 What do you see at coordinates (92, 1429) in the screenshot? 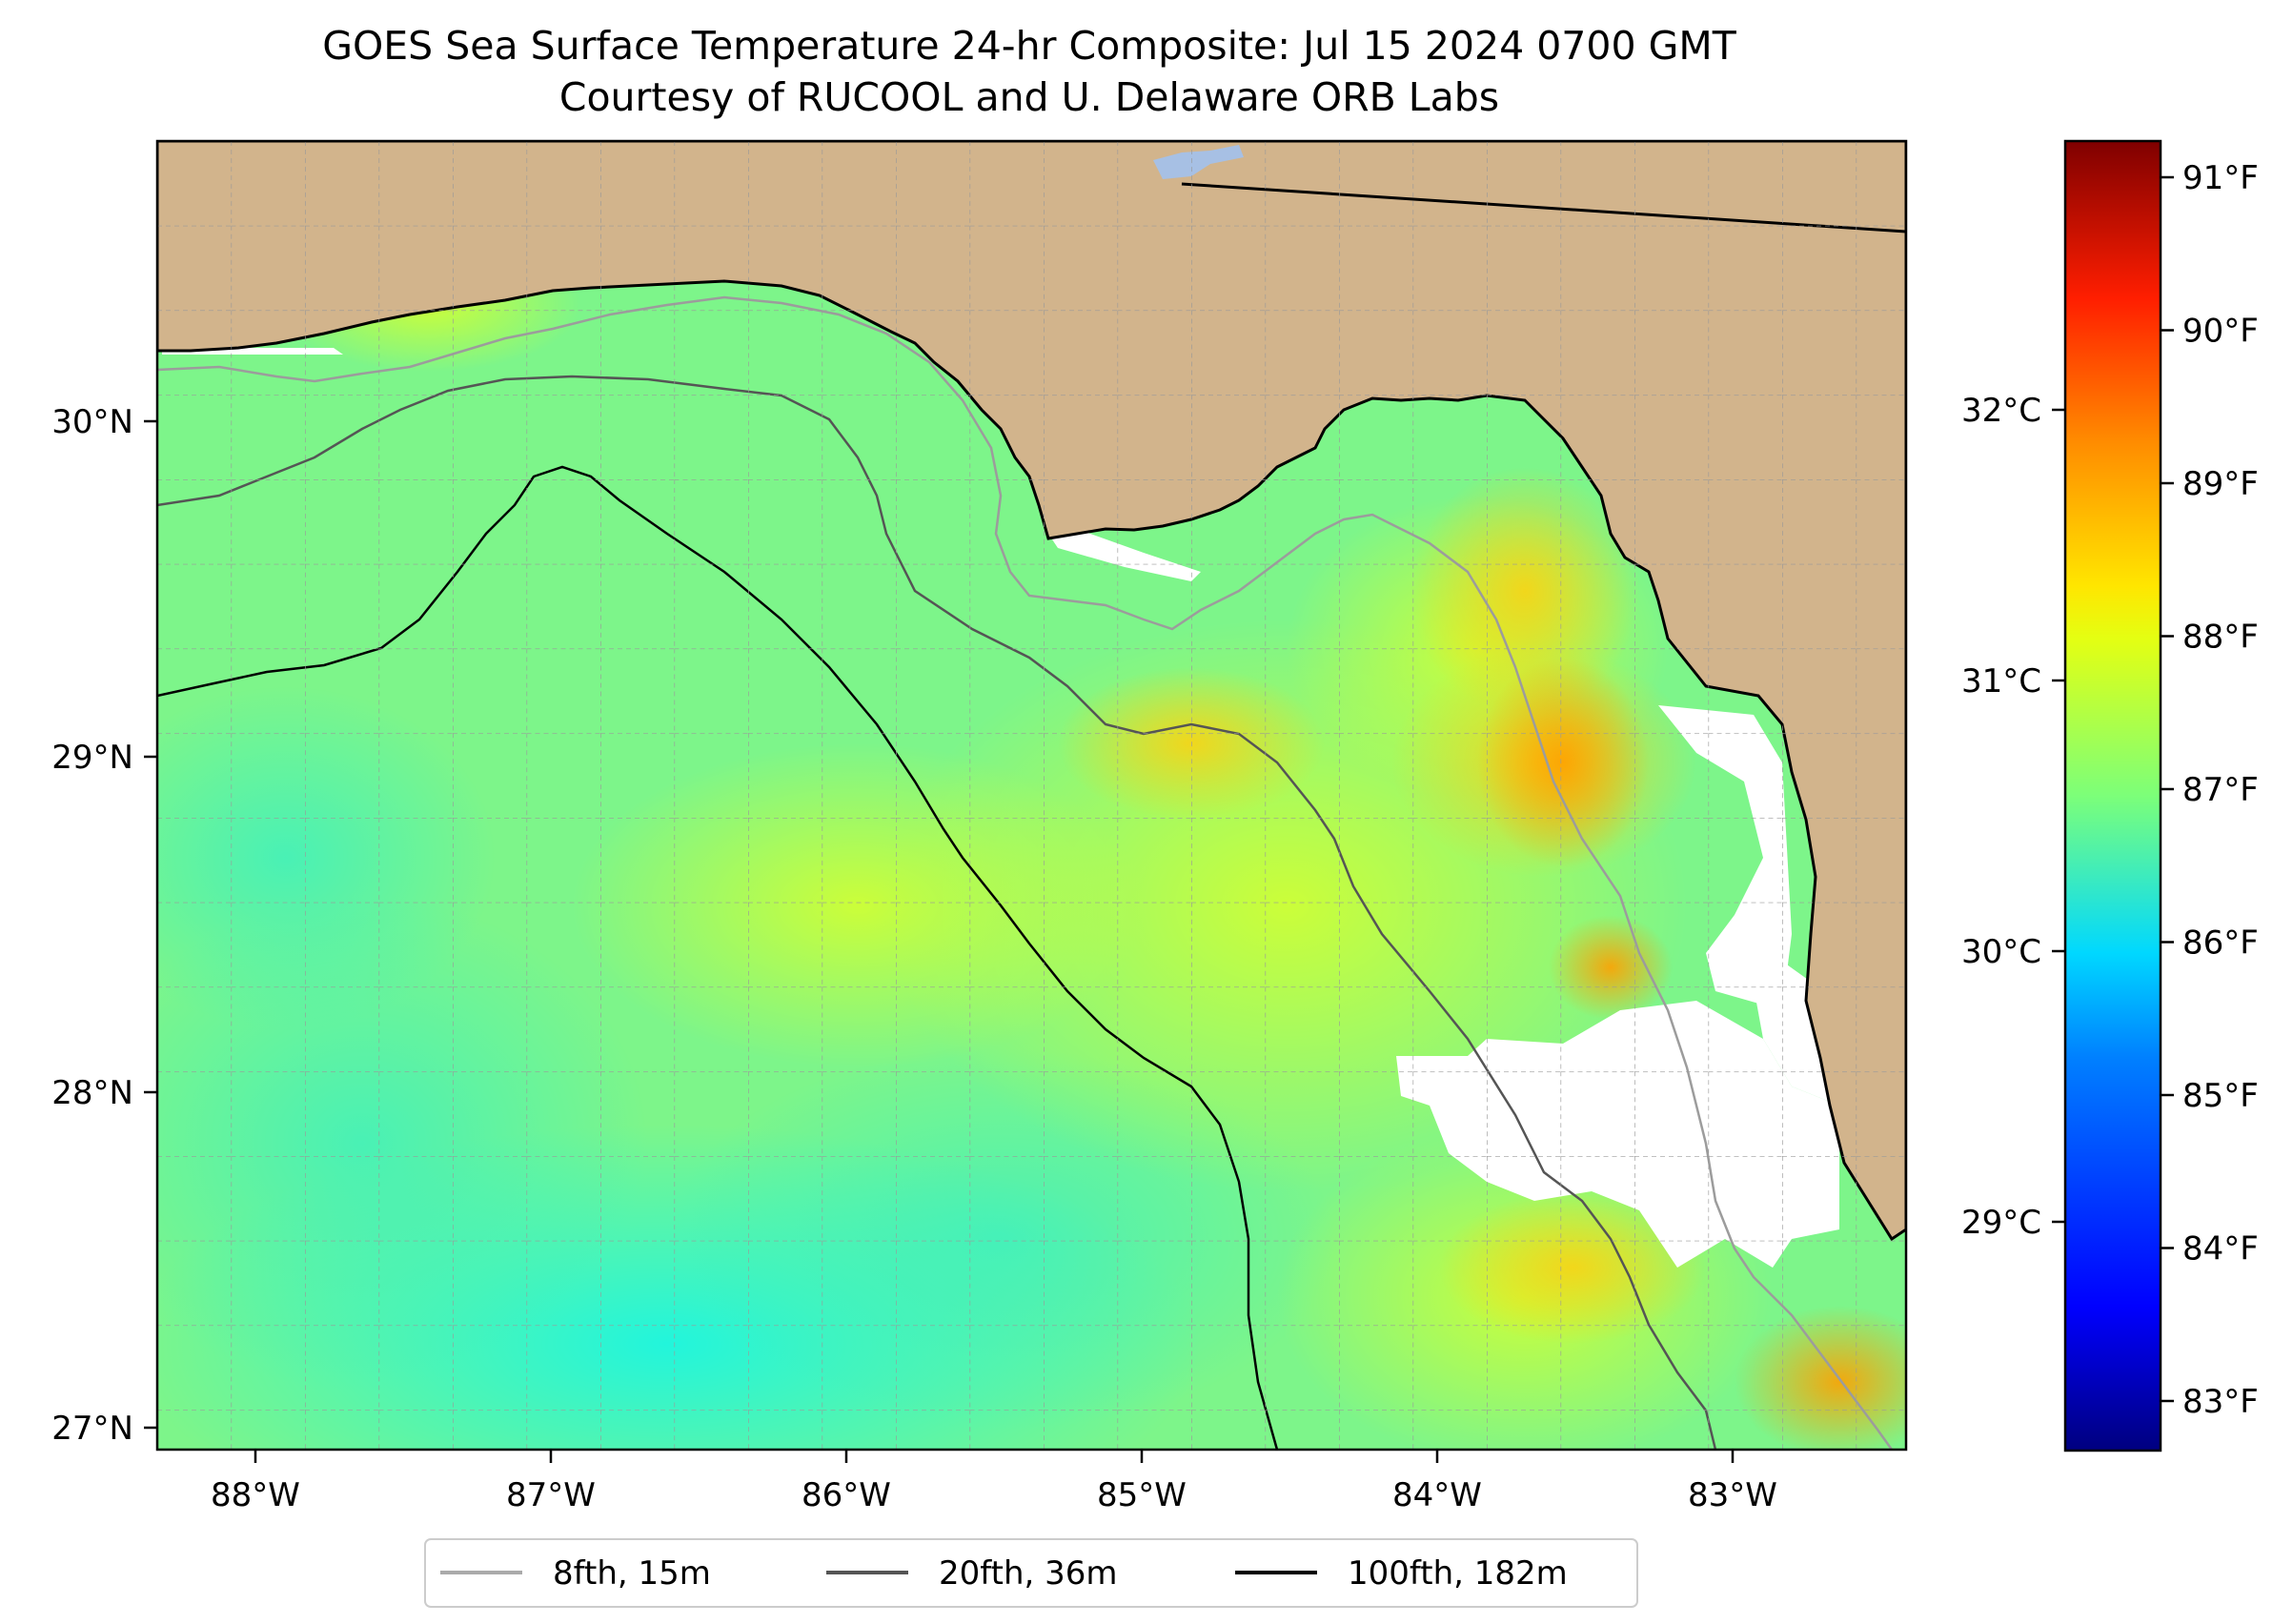
I see `y-tick-label: 27°N` at bounding box center [92, 1429].